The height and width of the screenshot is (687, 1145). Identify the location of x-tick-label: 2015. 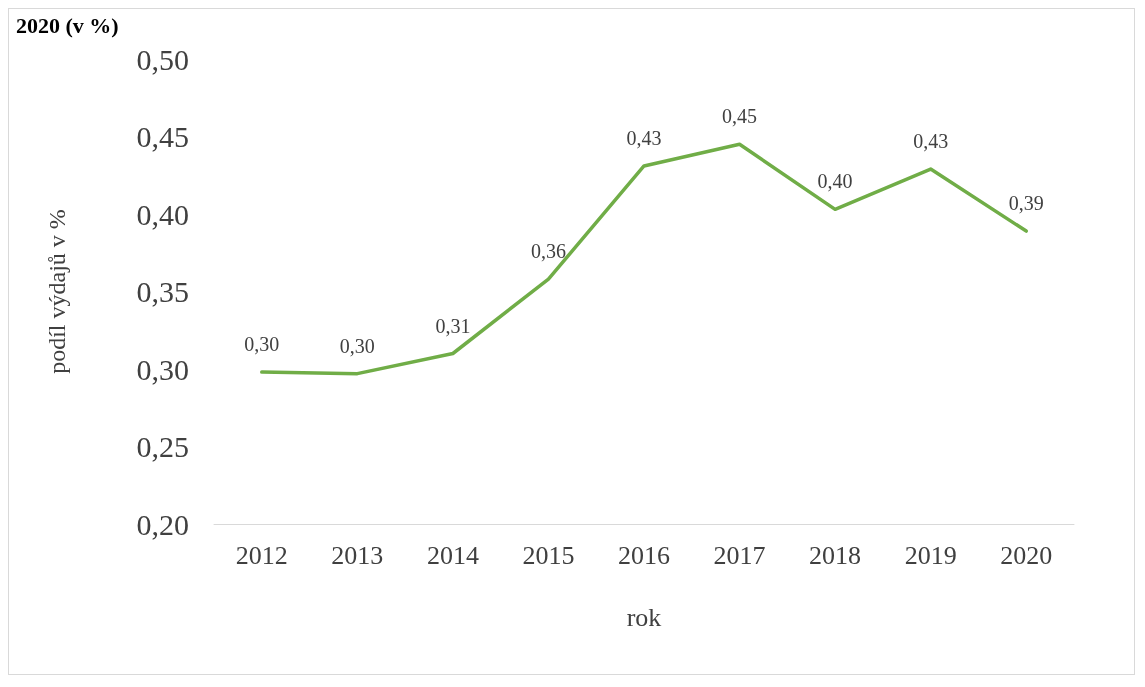
(548, 555).